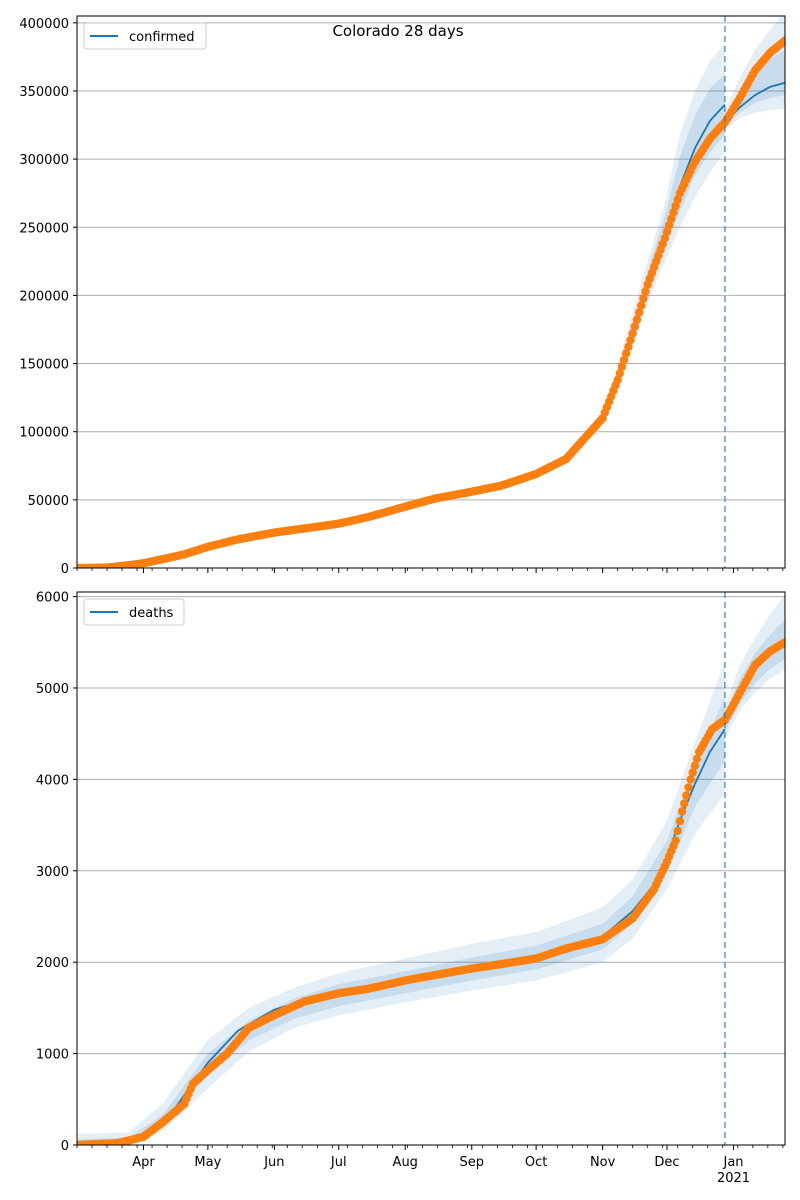  Describe the element at coordinates (603, 1162) in the screenshot. I see `x-tick-label: Nov` at that location.